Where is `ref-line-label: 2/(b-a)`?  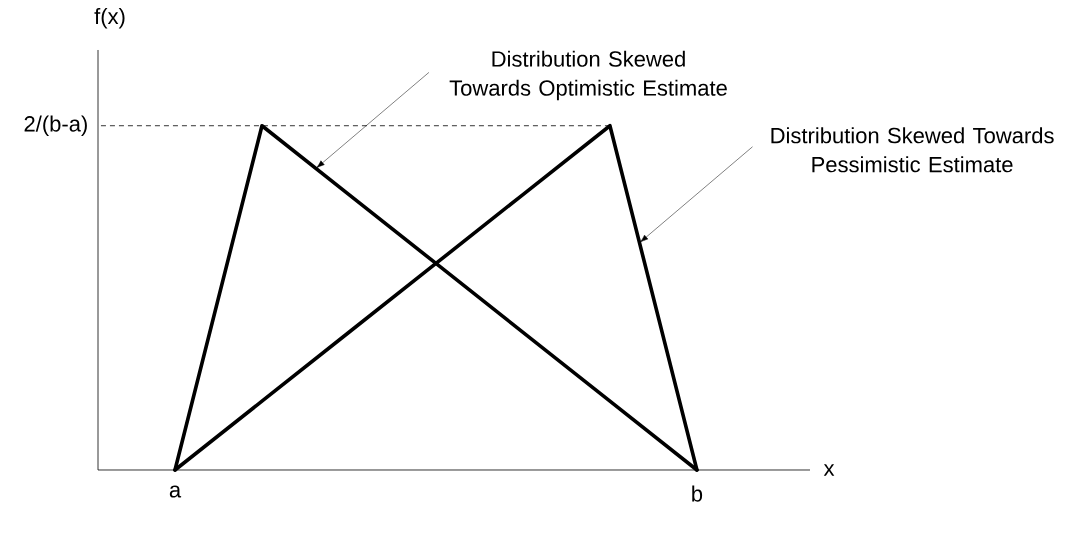
ref-line-label: 2/(b-a) is located at coordinates (55, 125).